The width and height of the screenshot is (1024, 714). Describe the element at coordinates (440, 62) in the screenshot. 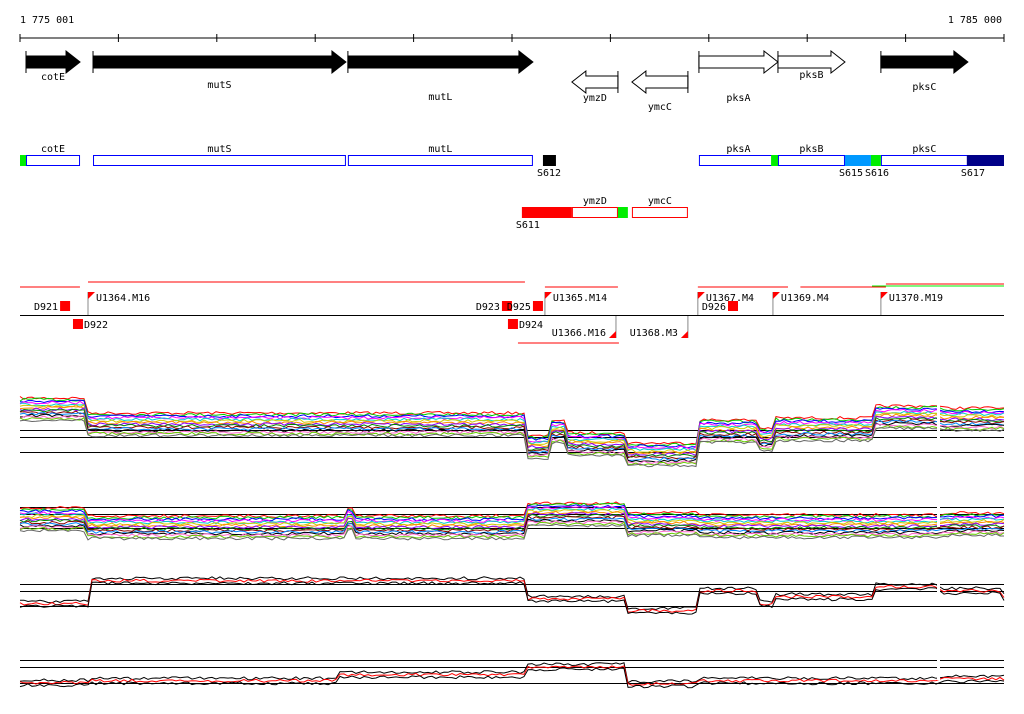

I see `gene-arrow-mutL` at that location.